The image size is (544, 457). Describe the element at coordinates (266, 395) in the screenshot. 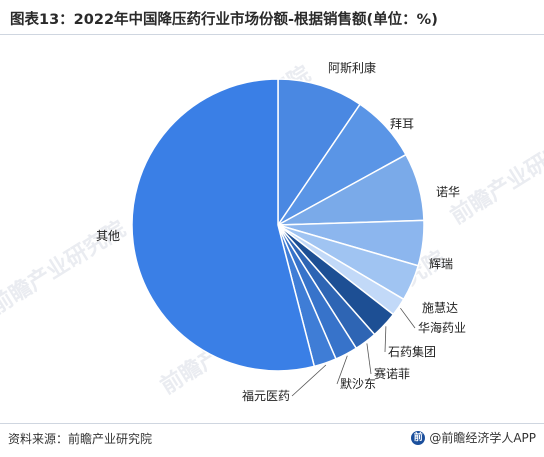

I see `slice-label: 福元医药` at that location.